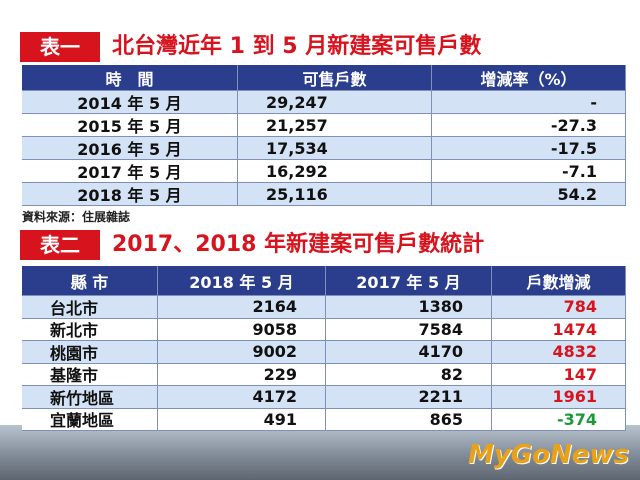  What do you see at coordinates (90, 397) in the screenshot?
I see `table-cell: 新竹地區` at bounding box center [90, 397].